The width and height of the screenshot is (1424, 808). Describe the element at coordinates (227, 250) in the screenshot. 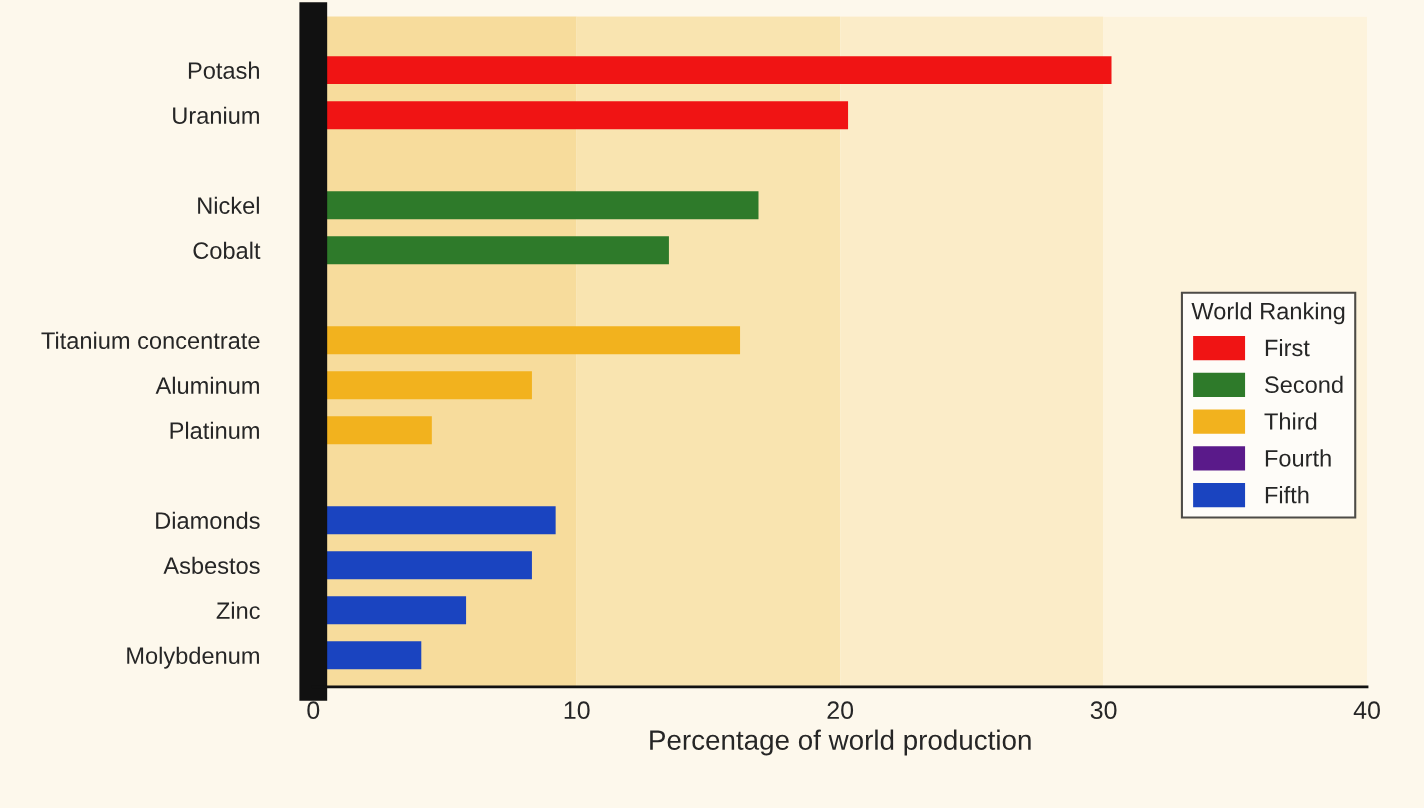

I see `y-tick-label: Cobalt` at that location.